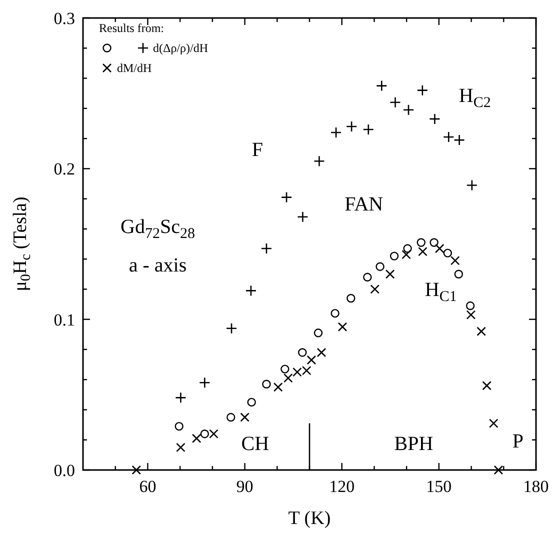  What do you see at coordinates (131, 28) in the screenshot?
I see `legend-title: Results from:` at bounding box center [131, 28].